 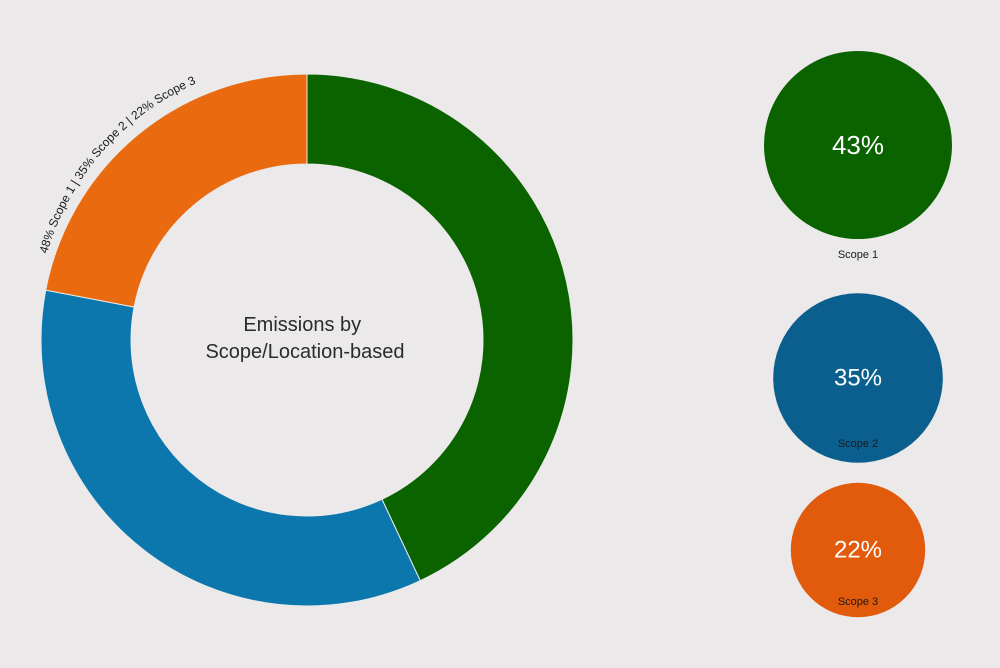 I want to click on bubble-label-scope-3: Scope 3, so click(x=858, y=602).